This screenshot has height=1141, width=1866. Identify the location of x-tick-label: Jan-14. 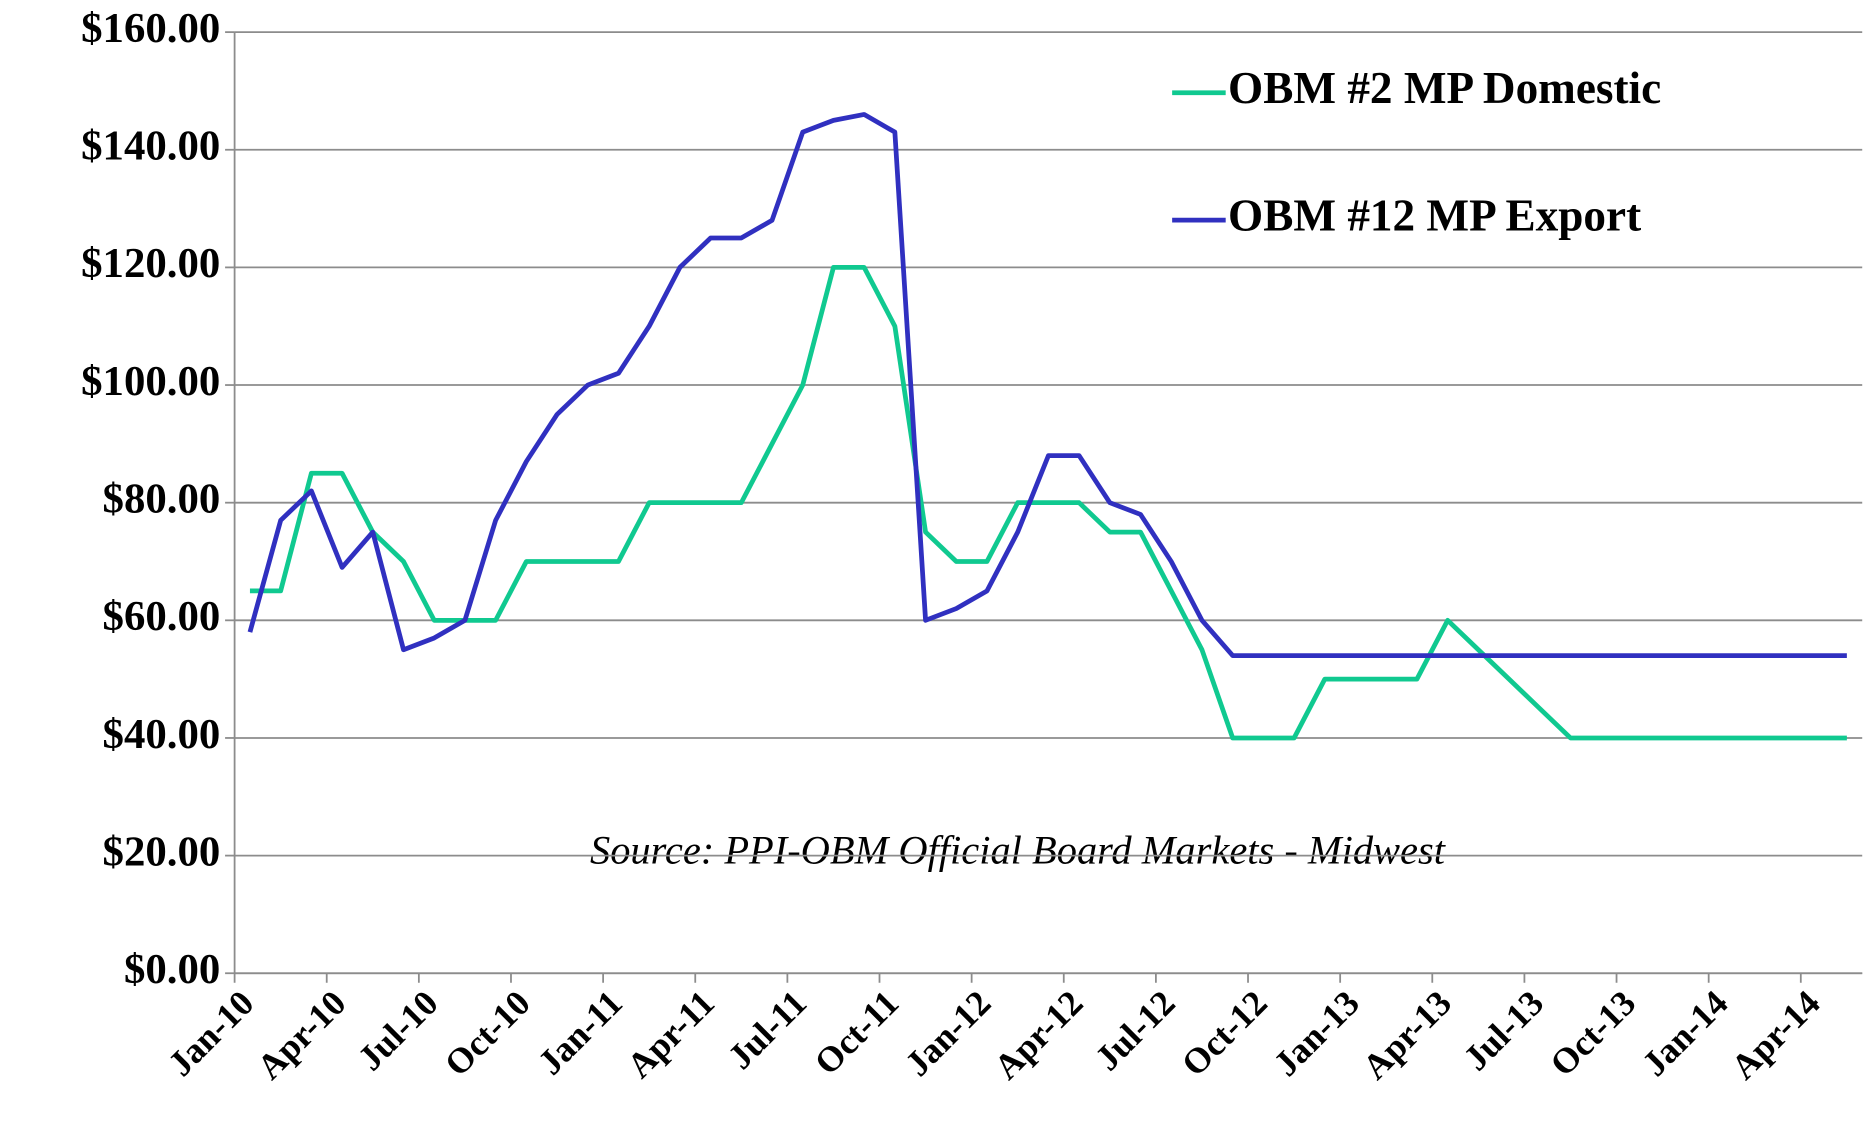
(1684, 1032).